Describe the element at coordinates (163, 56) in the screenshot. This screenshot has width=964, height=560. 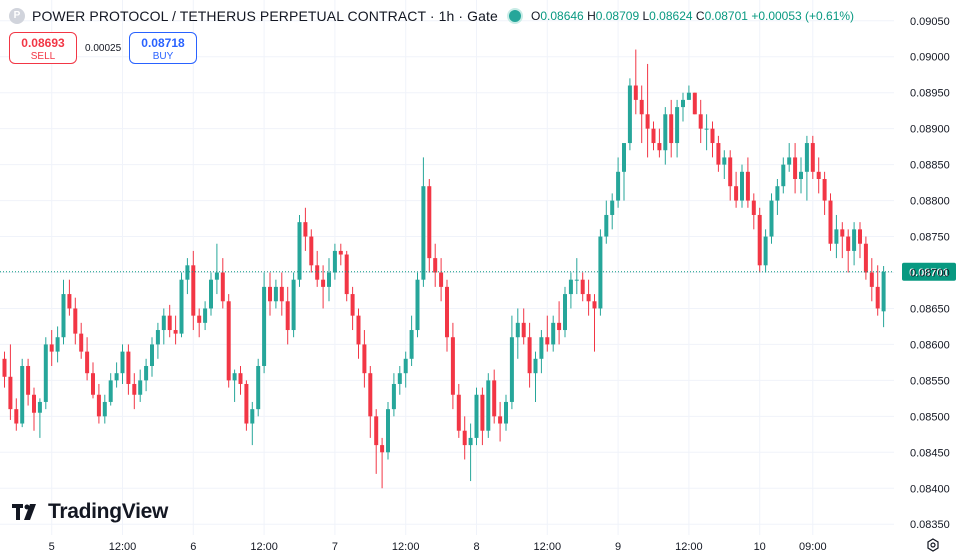
I see `buy-label: BUY` at that location.